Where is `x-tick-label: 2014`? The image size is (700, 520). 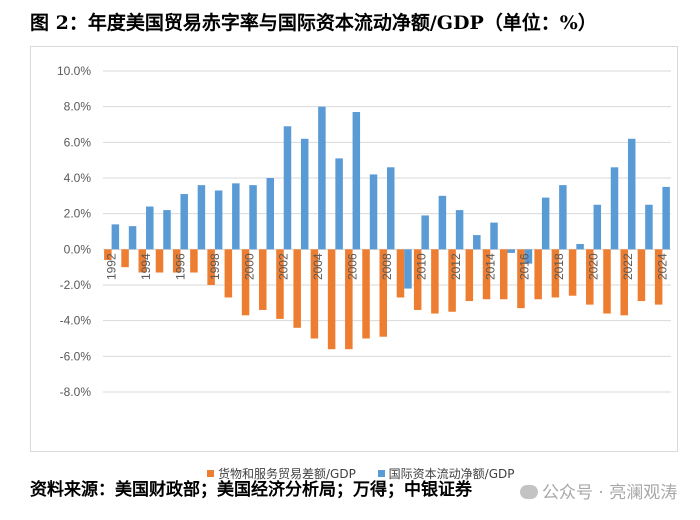 x-tick-label: 2014 is located at coordinates (490, 266).